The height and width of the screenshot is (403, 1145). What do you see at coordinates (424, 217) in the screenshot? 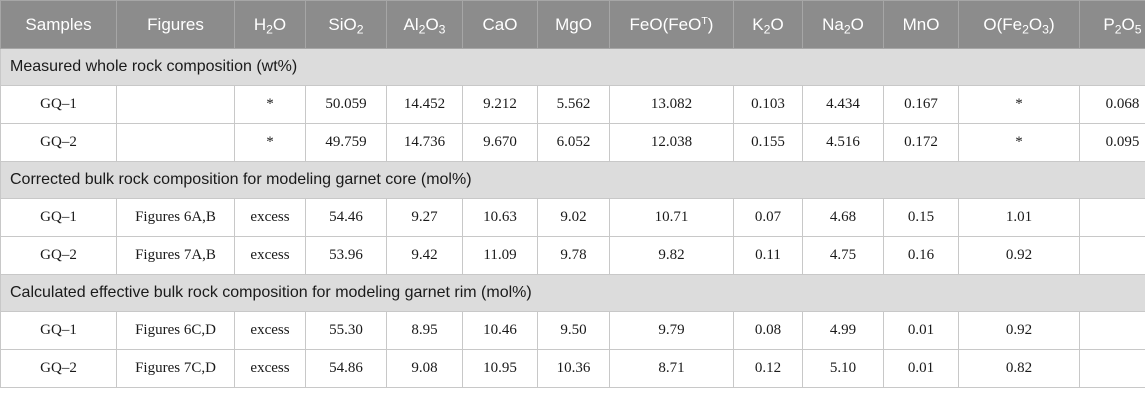
I see `cell-al2o3: 9.27` at bounding box center [424, 217].